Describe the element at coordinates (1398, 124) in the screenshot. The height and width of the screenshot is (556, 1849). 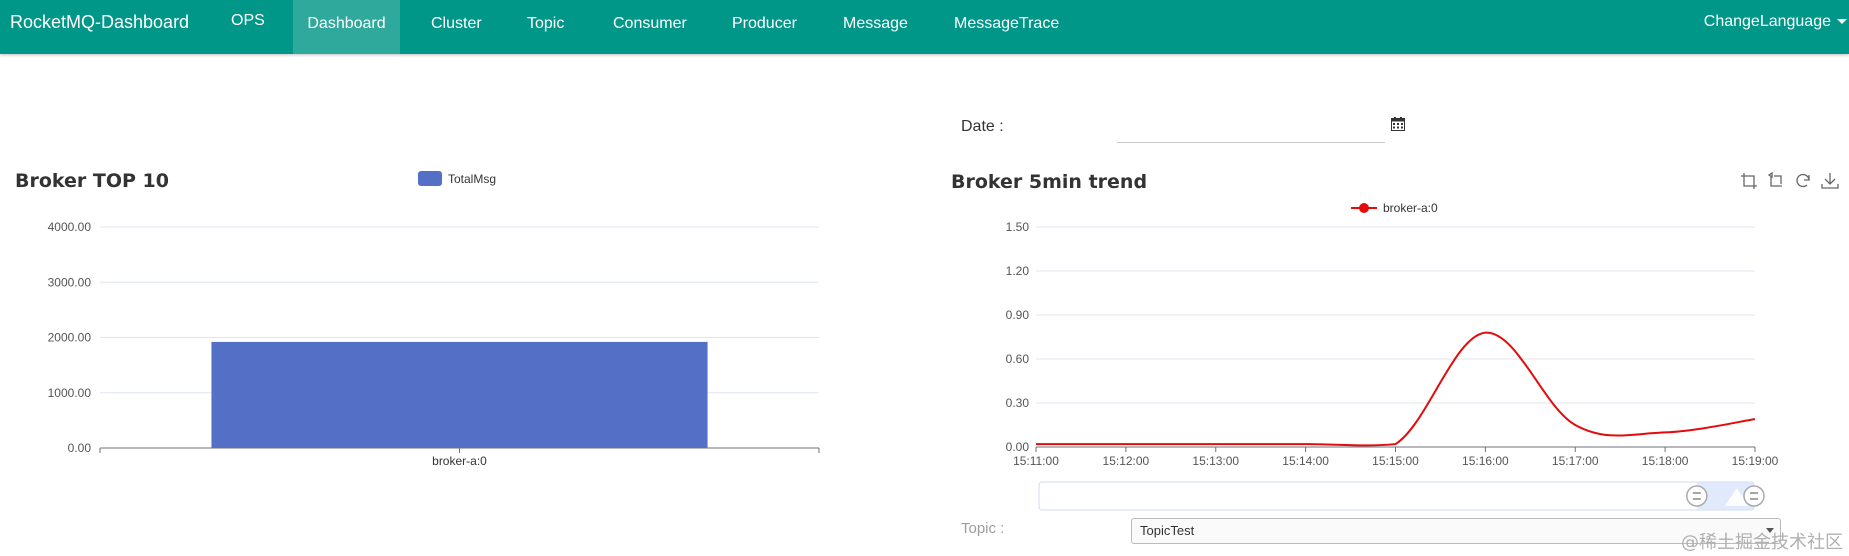
I see `calendar-icon` at that location.